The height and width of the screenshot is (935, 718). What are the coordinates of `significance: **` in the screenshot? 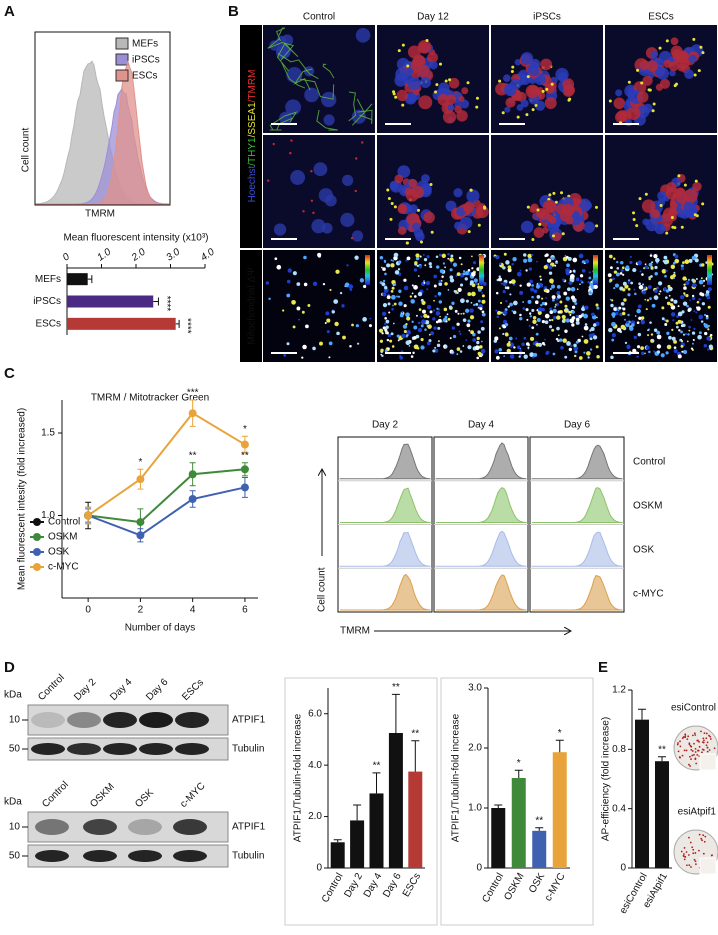 It's located at (662, 749).